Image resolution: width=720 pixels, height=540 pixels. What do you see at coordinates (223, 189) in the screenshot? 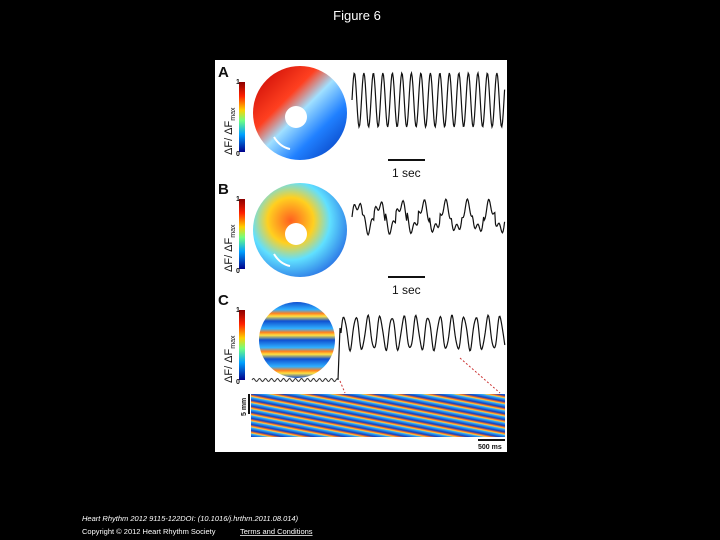
I see `panel-label: B` at bounding box center [223, 189].